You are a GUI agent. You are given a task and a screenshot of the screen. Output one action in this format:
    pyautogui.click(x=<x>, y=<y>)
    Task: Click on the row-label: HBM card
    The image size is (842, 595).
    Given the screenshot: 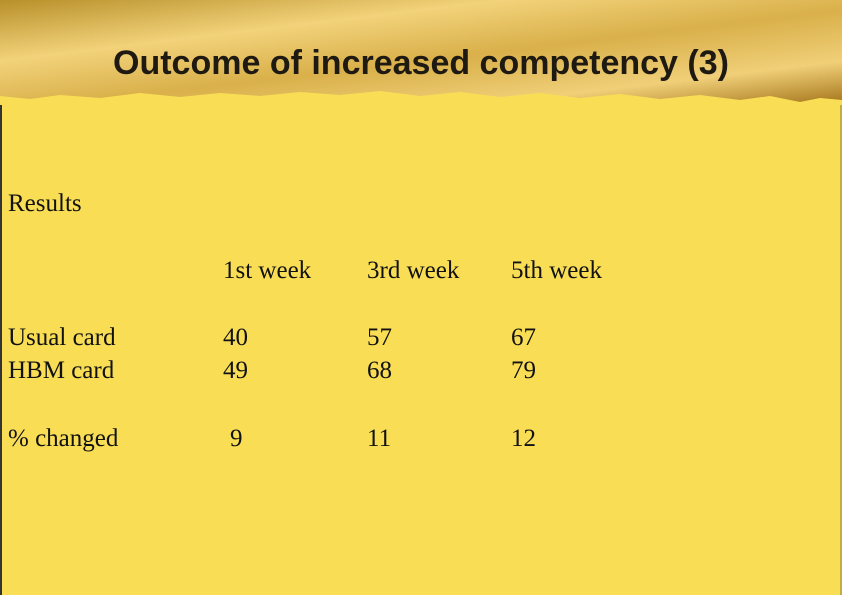 What is the action you would take?
    pyautogui.click(x=61, y=370)
    